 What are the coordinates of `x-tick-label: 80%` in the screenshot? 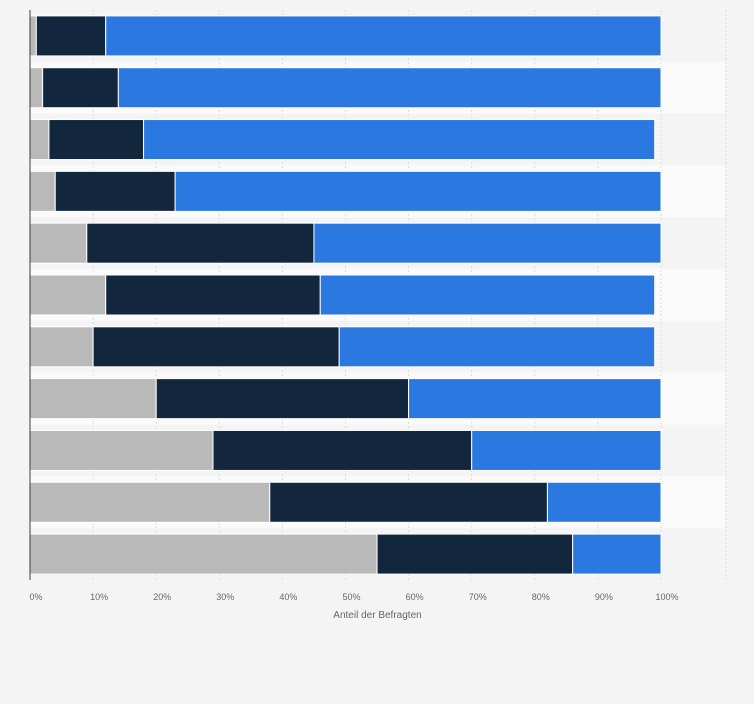 It's located at (541, 597).